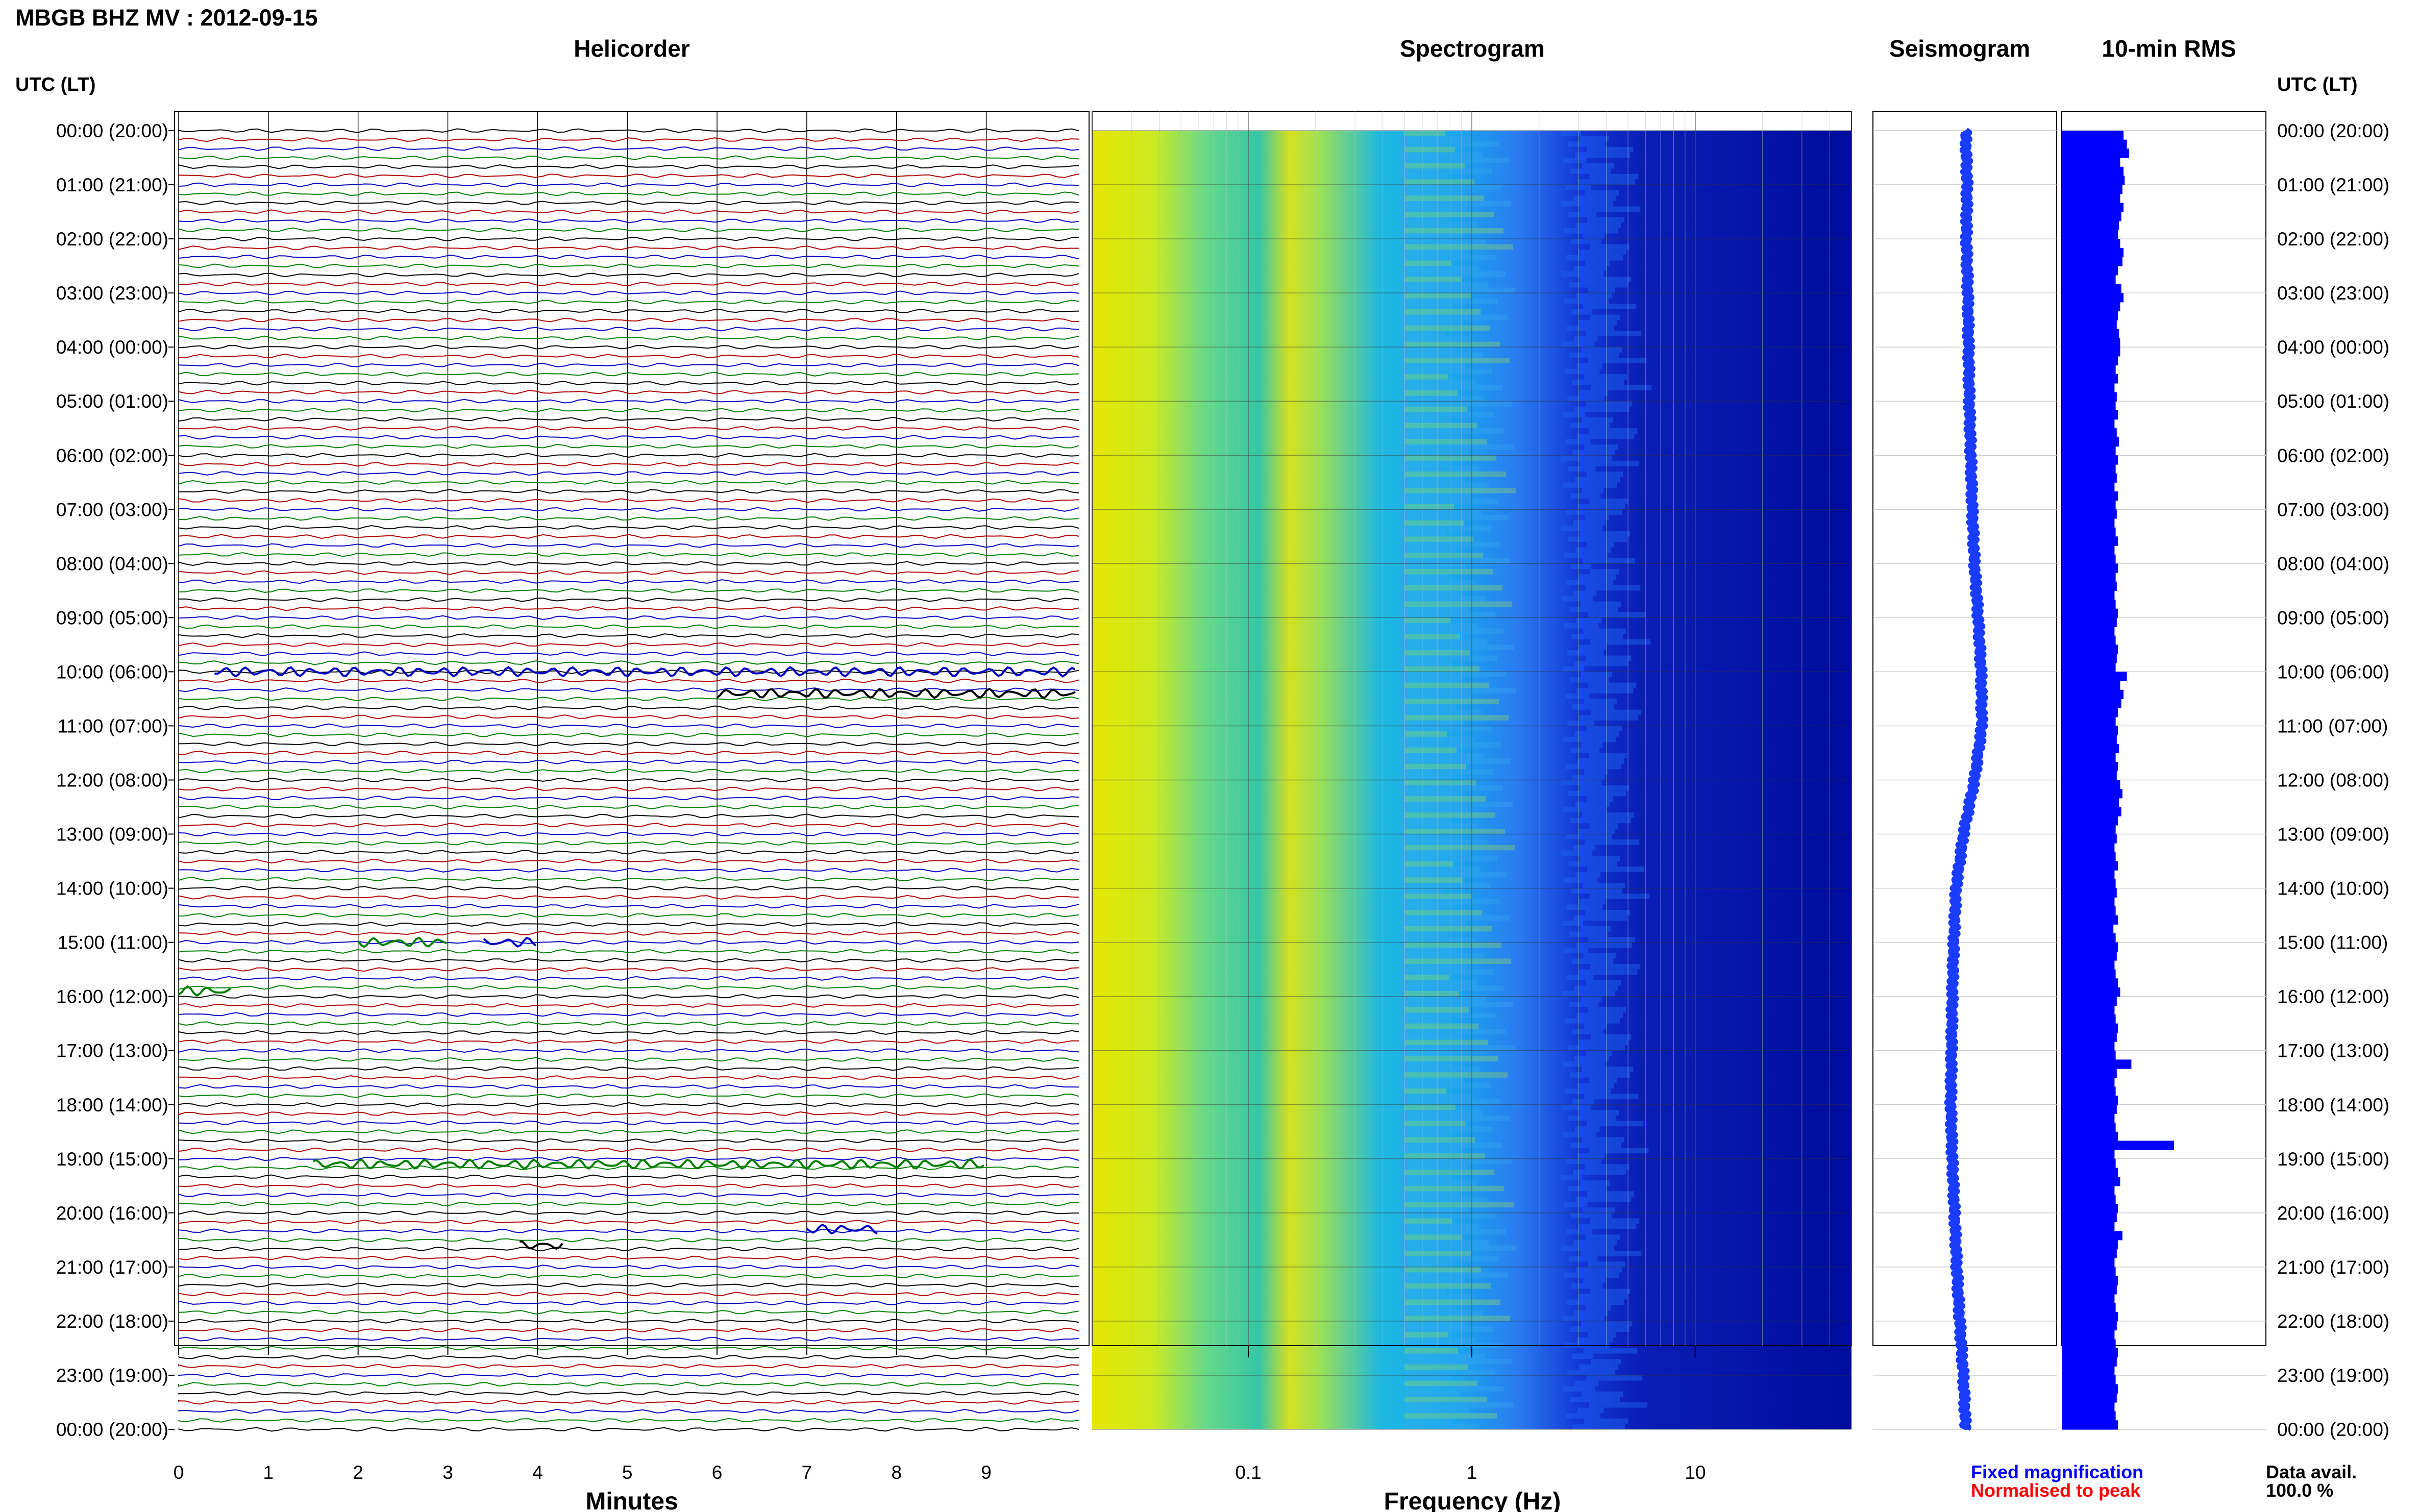 The image size is (2419, 1512). Describe the element at coordinates (1472, 48) in the screenshot. I see `panel-title-spectrogram: Spectrogram` at that location.